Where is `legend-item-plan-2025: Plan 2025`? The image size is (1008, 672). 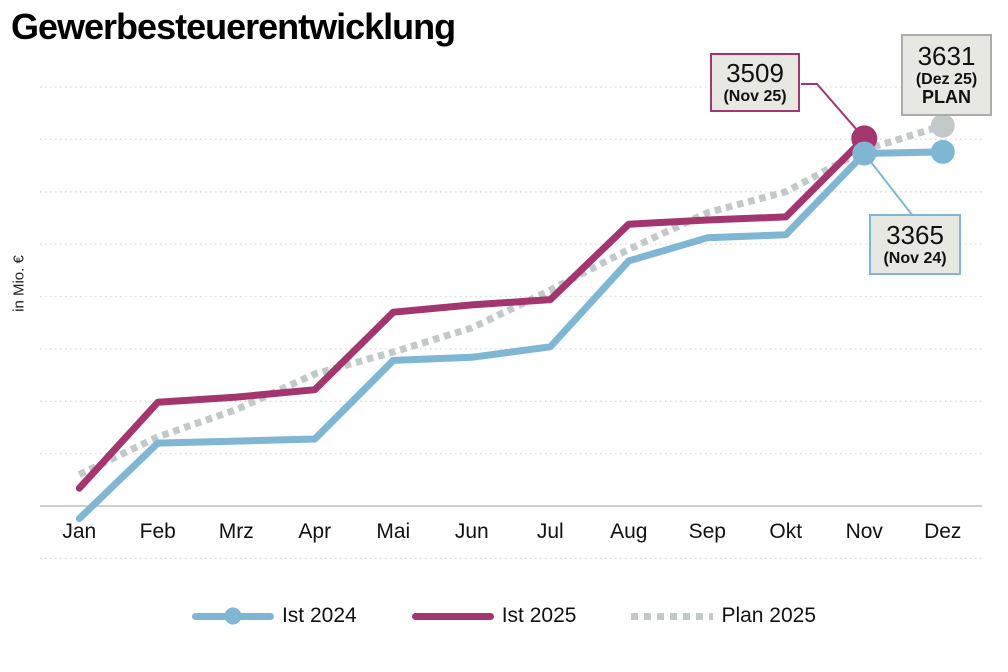 legend-item-plan-2025: Plan 2025 is located at coordinates (723, 616).